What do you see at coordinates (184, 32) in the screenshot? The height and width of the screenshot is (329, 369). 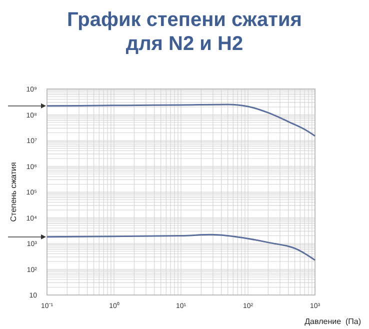 I see `chart-title: График степени сжатия для N2 и H2` at bounding box center [184, 32].